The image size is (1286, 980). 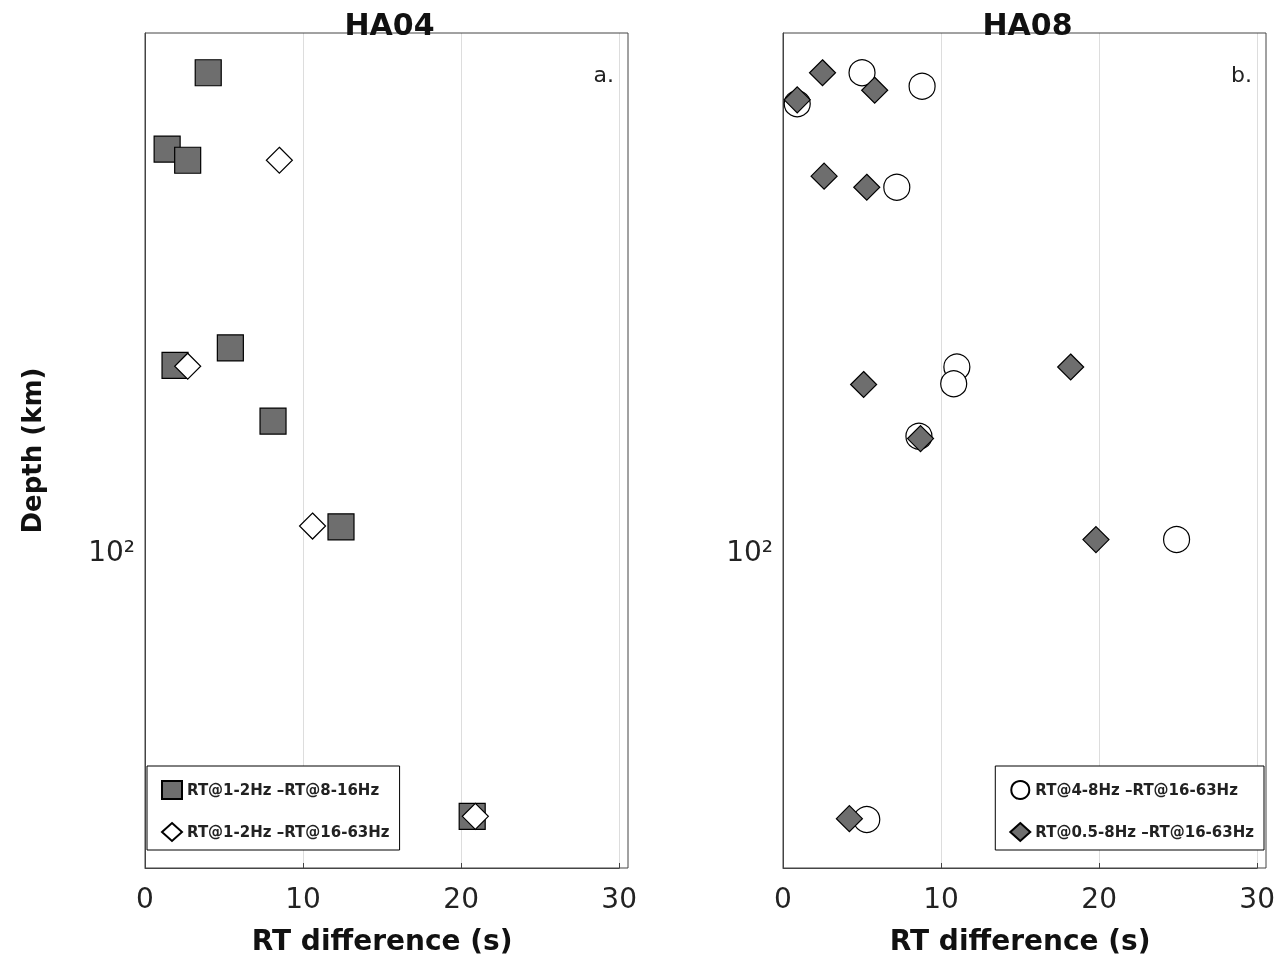 What do you see at coordinates (389, 24) in the screenshot?
I see `chart-title: HA04` at bounding box center [389, 24].